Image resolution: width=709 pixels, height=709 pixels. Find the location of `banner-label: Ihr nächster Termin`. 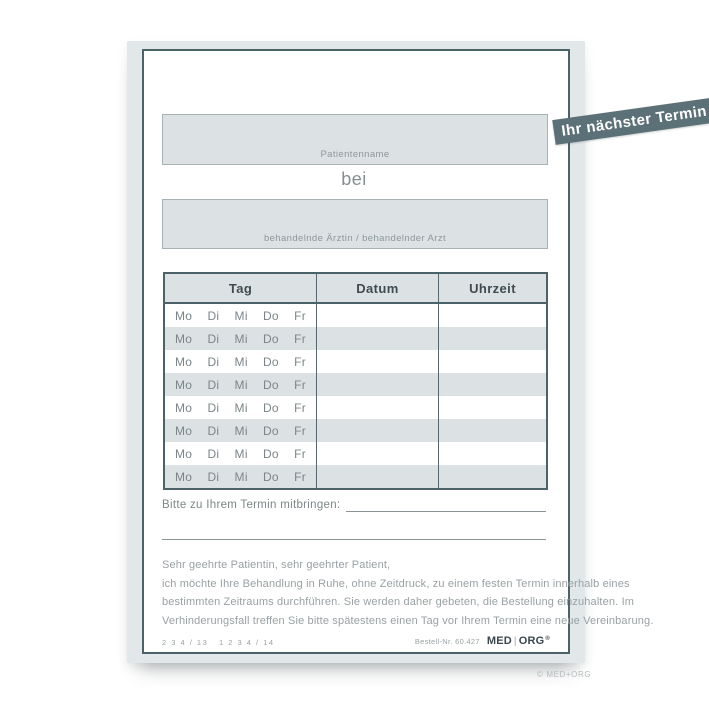

banner-label: Ihr nächster Termin is located at coordinates (634, 121).